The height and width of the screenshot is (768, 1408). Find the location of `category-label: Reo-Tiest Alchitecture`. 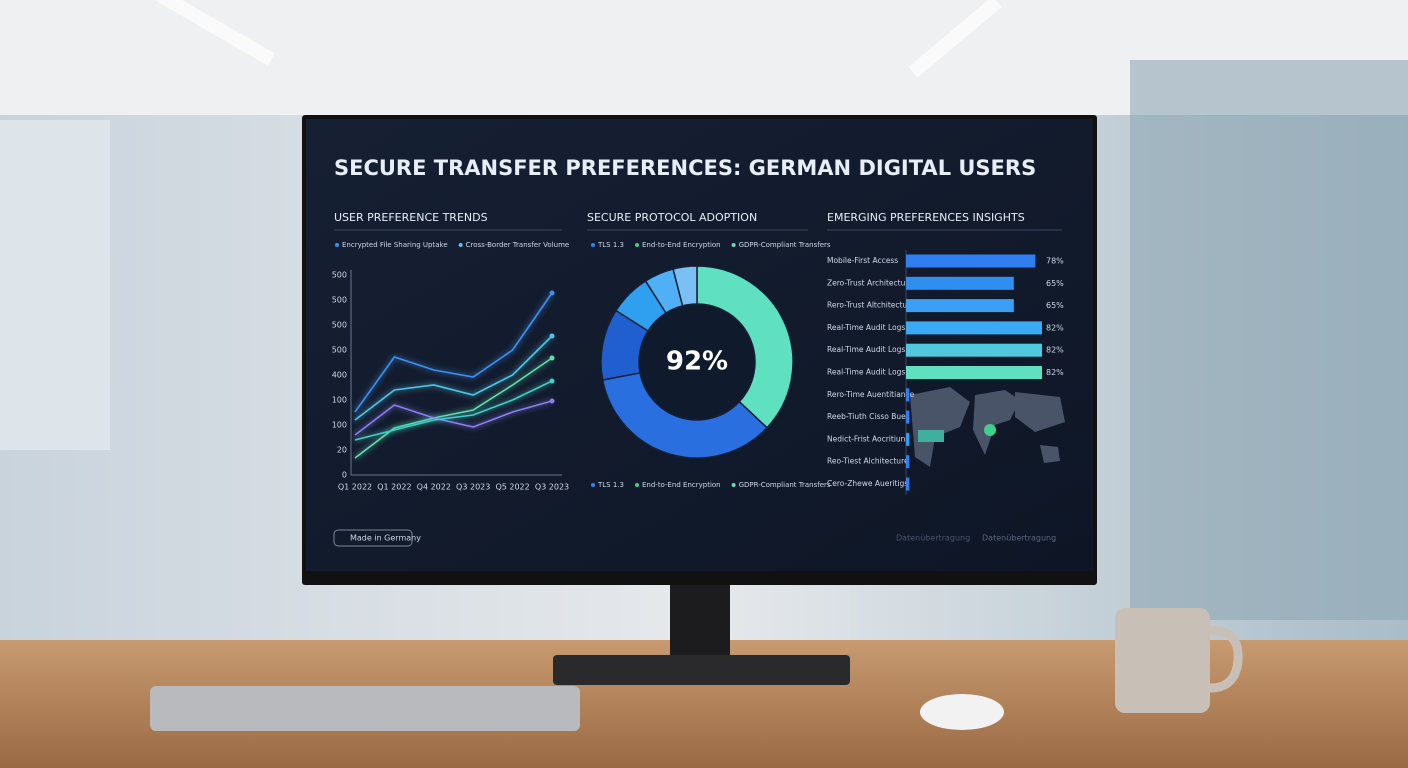

category-label: Reo-Tiest Alchitecture is located at coordinates (868, 461).